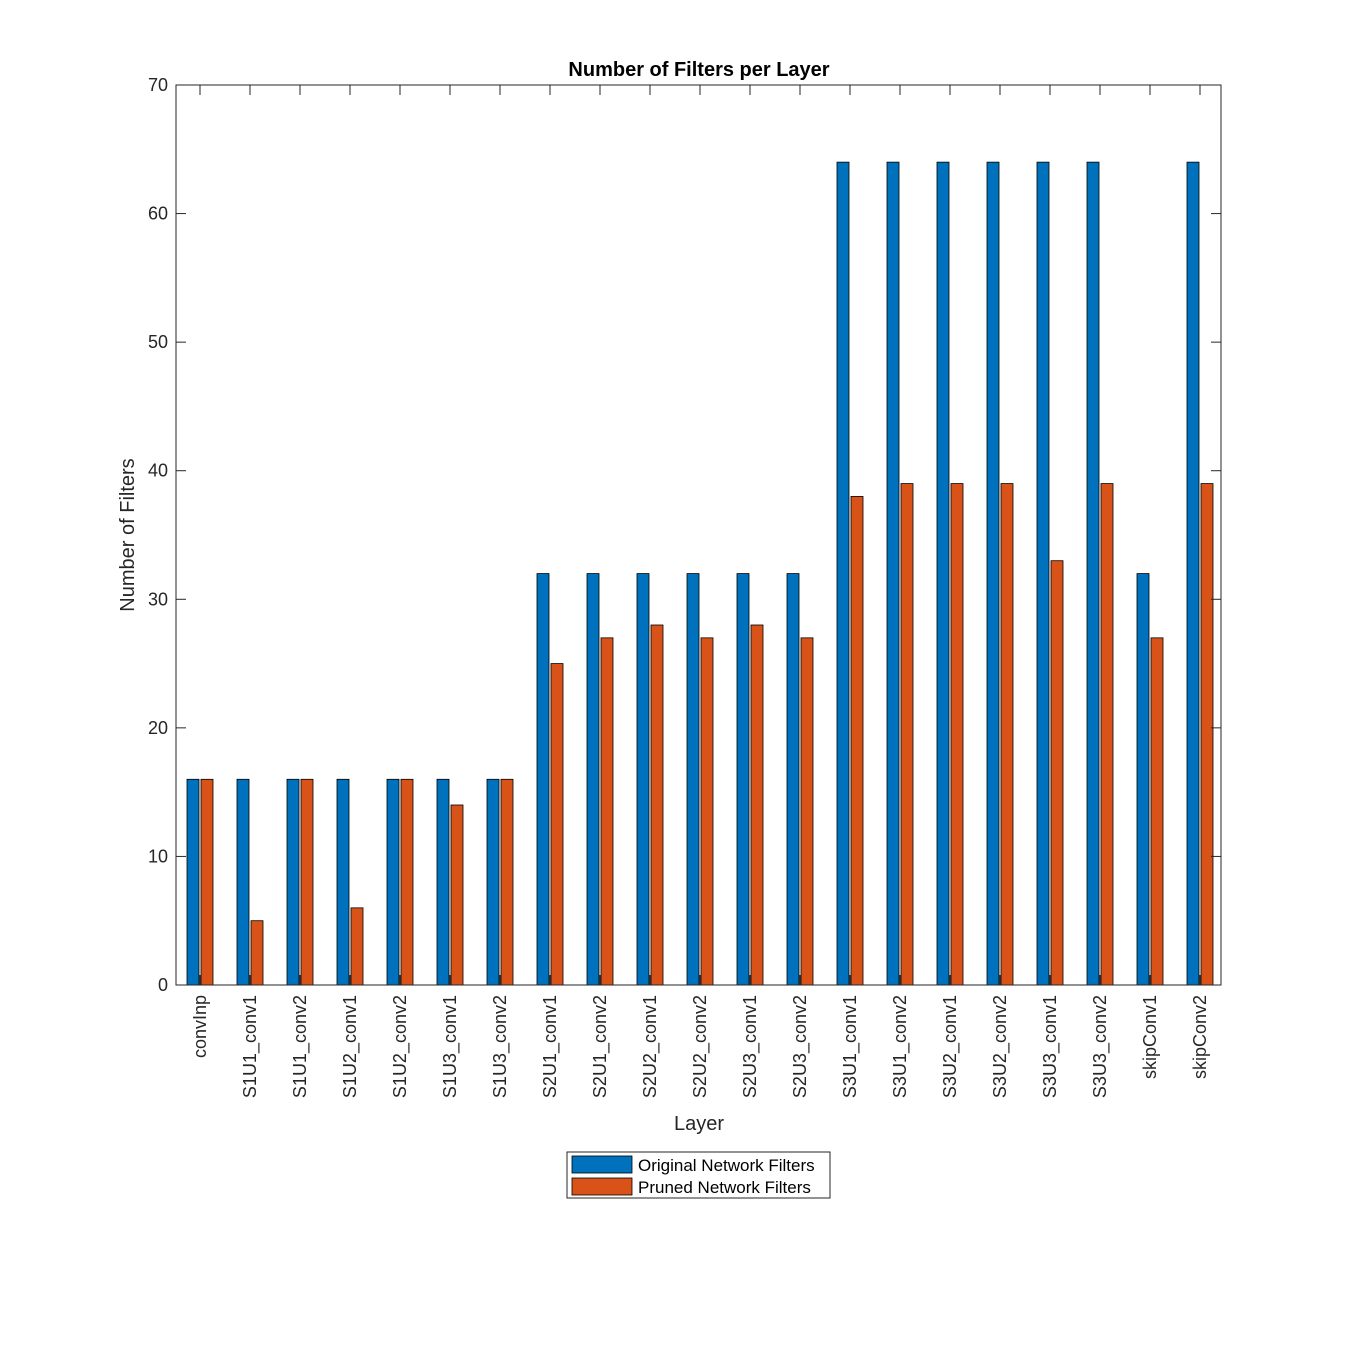 This screenshot has height=1350, width=1350. What do you see at coordinates (193, 882) in the screenshot?
I see `original-bar-convInp` at bounding box center [193, 882].